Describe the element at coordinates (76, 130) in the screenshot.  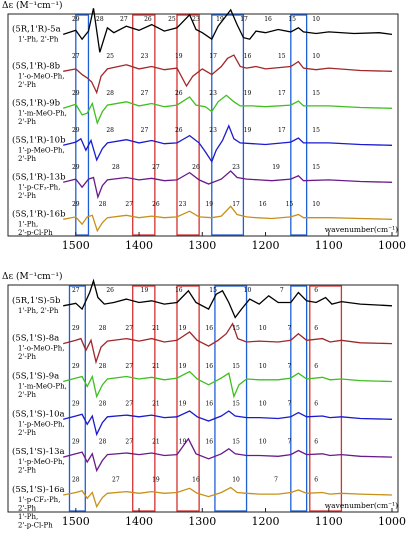
I see `band-label-top-3-0: 29` at that location.